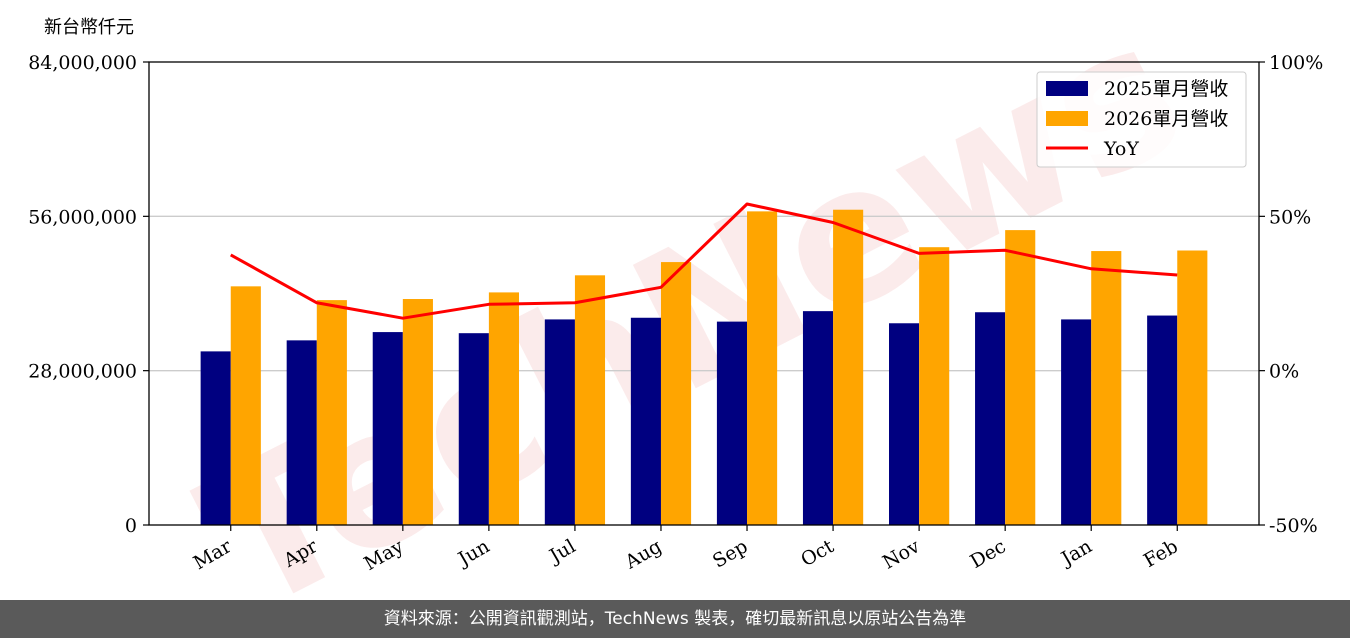  I want to click on bar-2025-sep, so click(732, 423).